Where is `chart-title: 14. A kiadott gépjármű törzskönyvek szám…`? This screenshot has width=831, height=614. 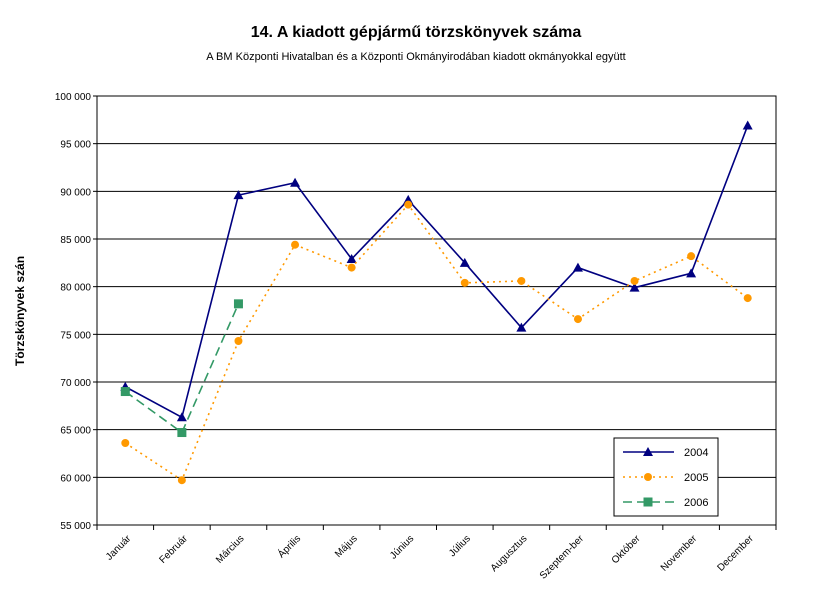 chart-title: 14. A kiadott gépjármű törzskönyvek szám… is located at coordinates (416, 32).